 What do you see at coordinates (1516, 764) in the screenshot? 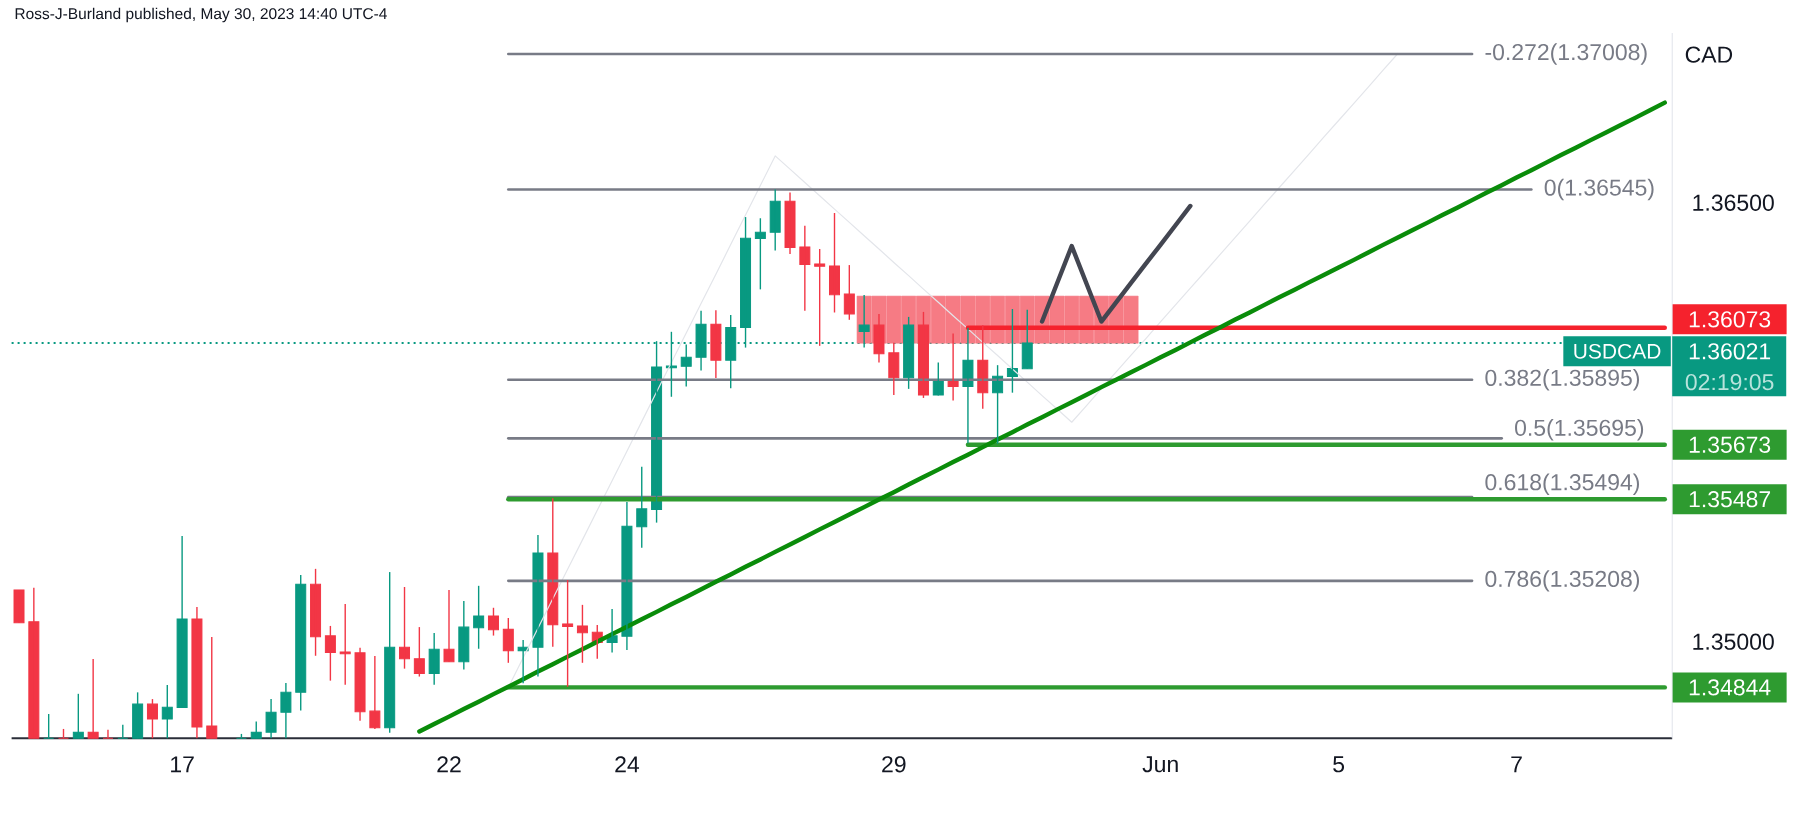
I see `x-tick-label: 7` at bounding box center [1516, 764].